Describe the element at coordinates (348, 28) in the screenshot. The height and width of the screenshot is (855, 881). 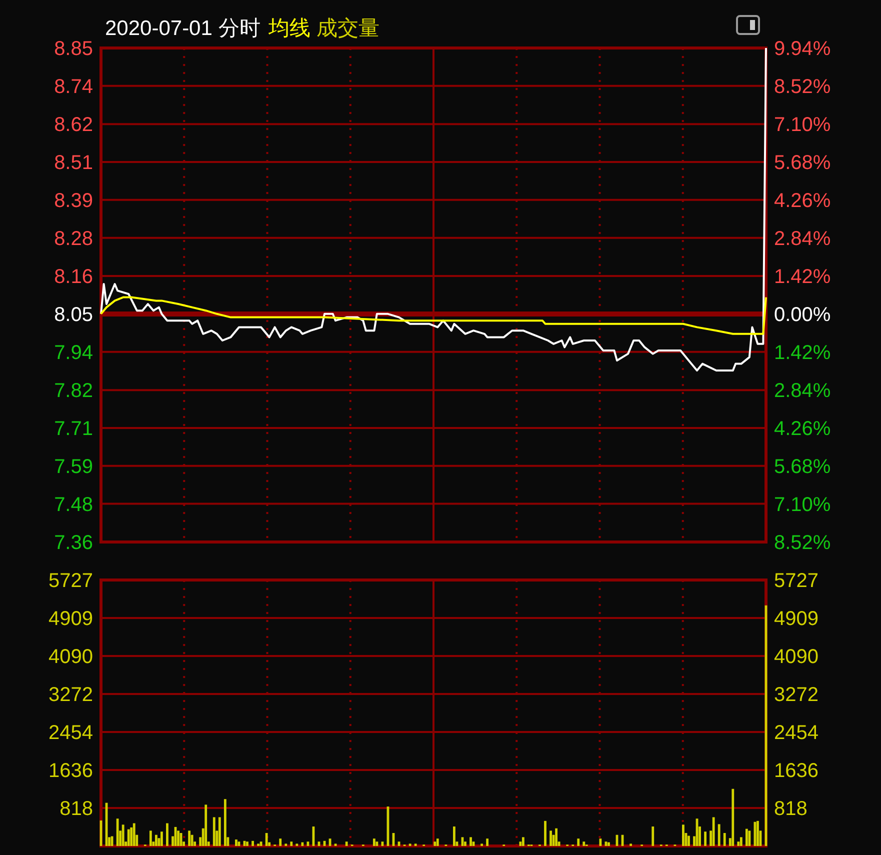
I see `text: 成交量` at that location.